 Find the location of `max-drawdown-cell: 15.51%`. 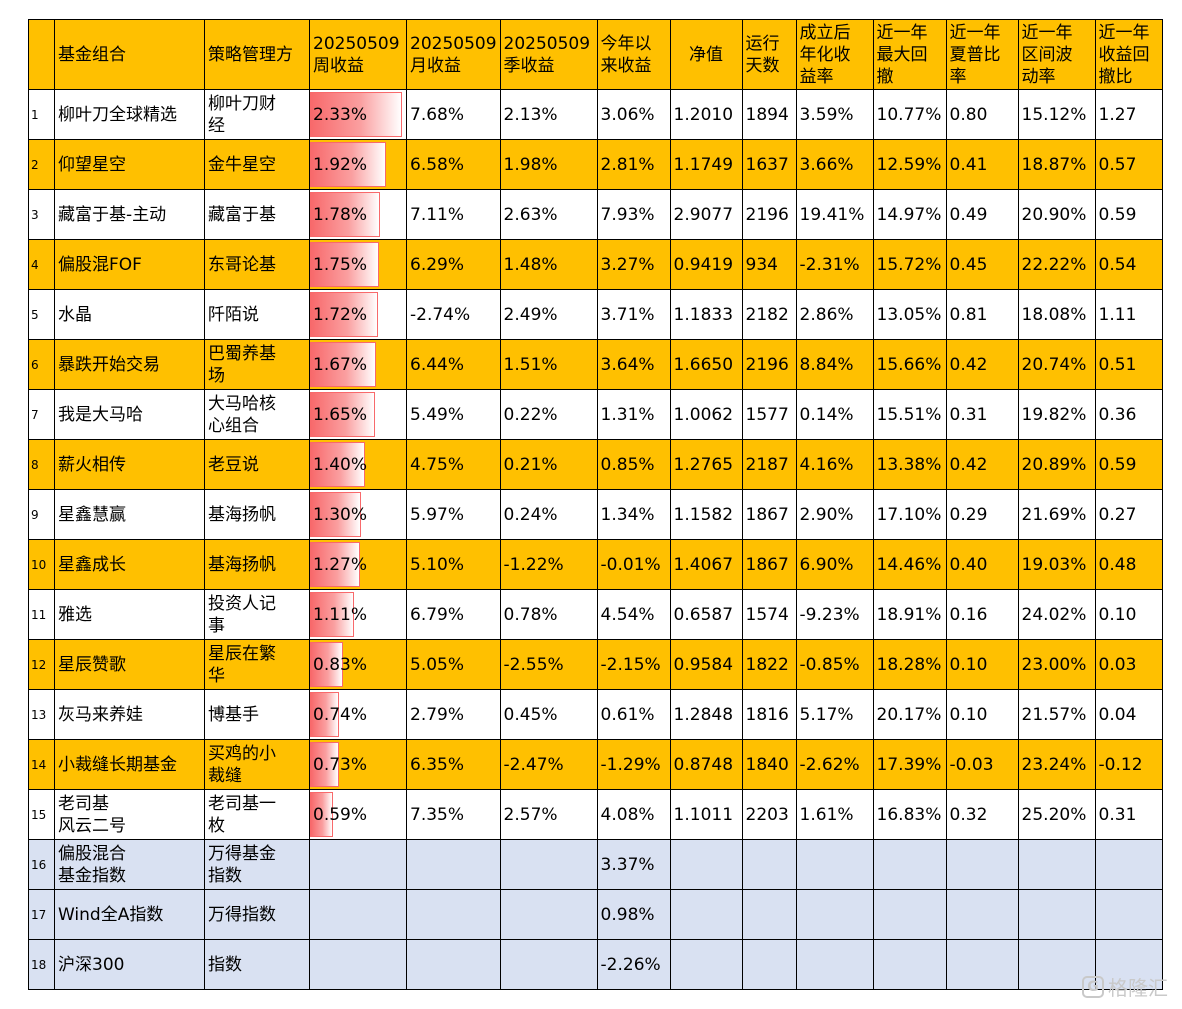

max-drawdown-cell: 15.51% is located at coordinates (909, 414).